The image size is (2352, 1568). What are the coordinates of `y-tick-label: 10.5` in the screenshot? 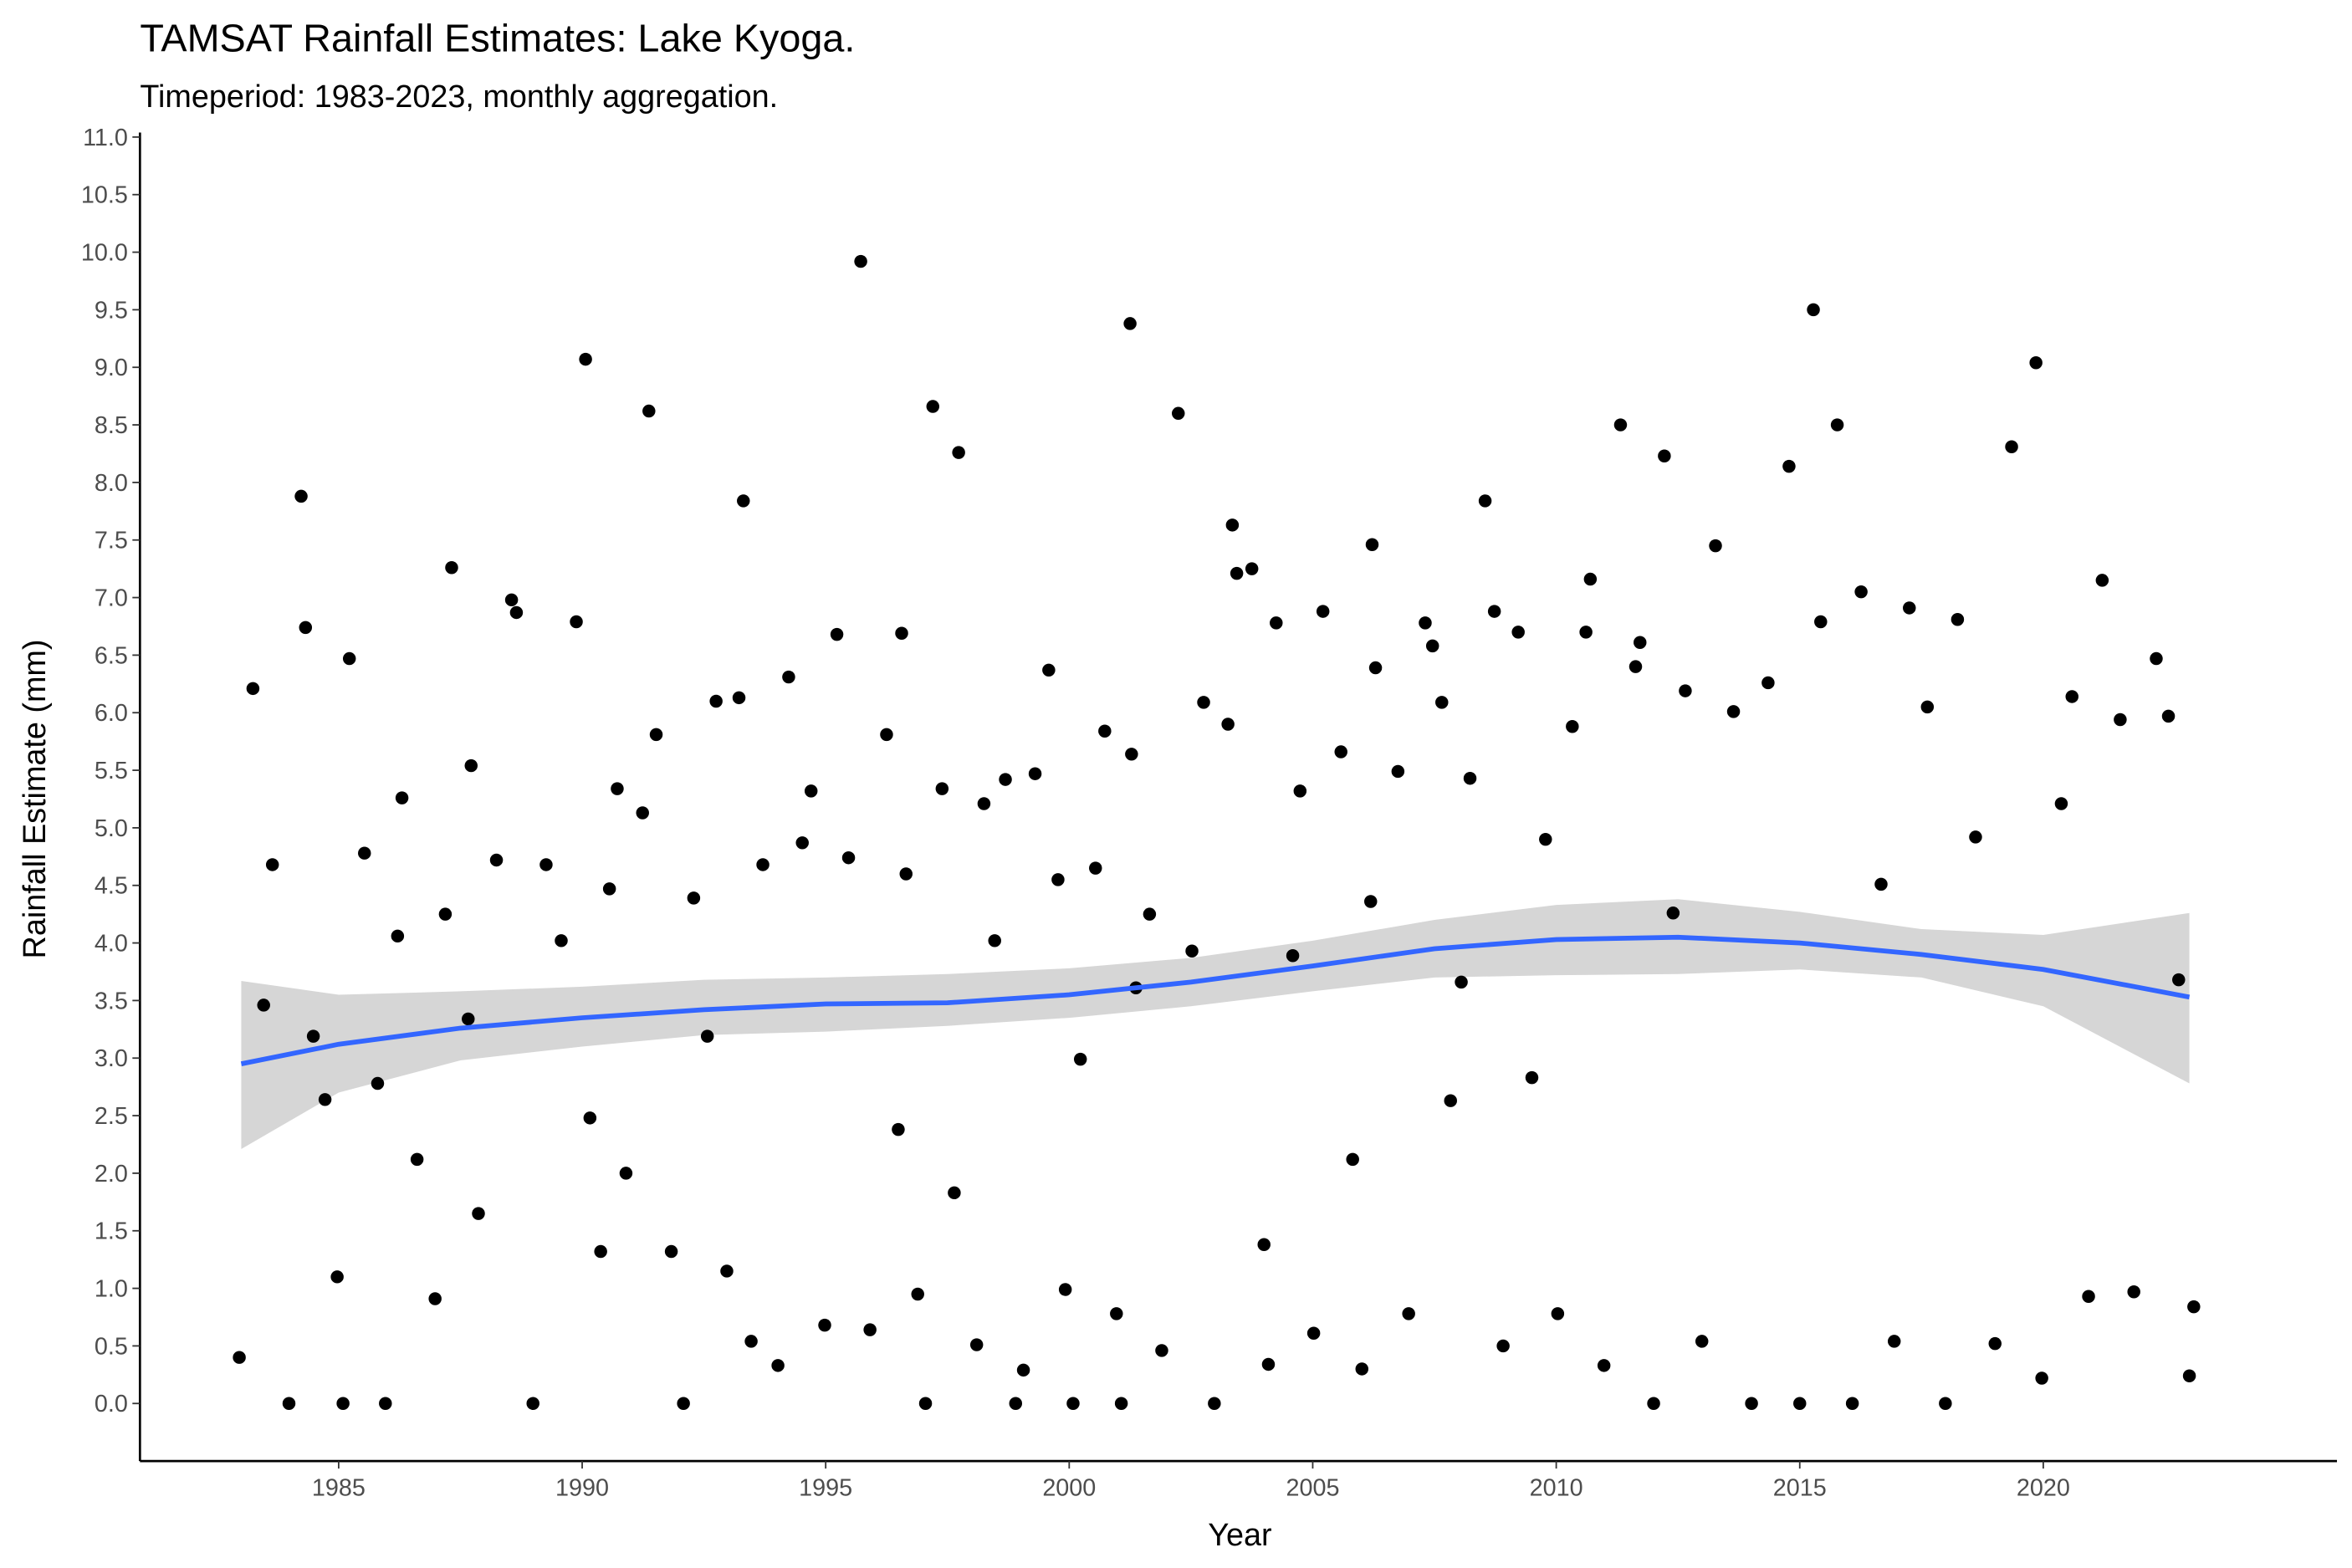 It's located at (104, 195).